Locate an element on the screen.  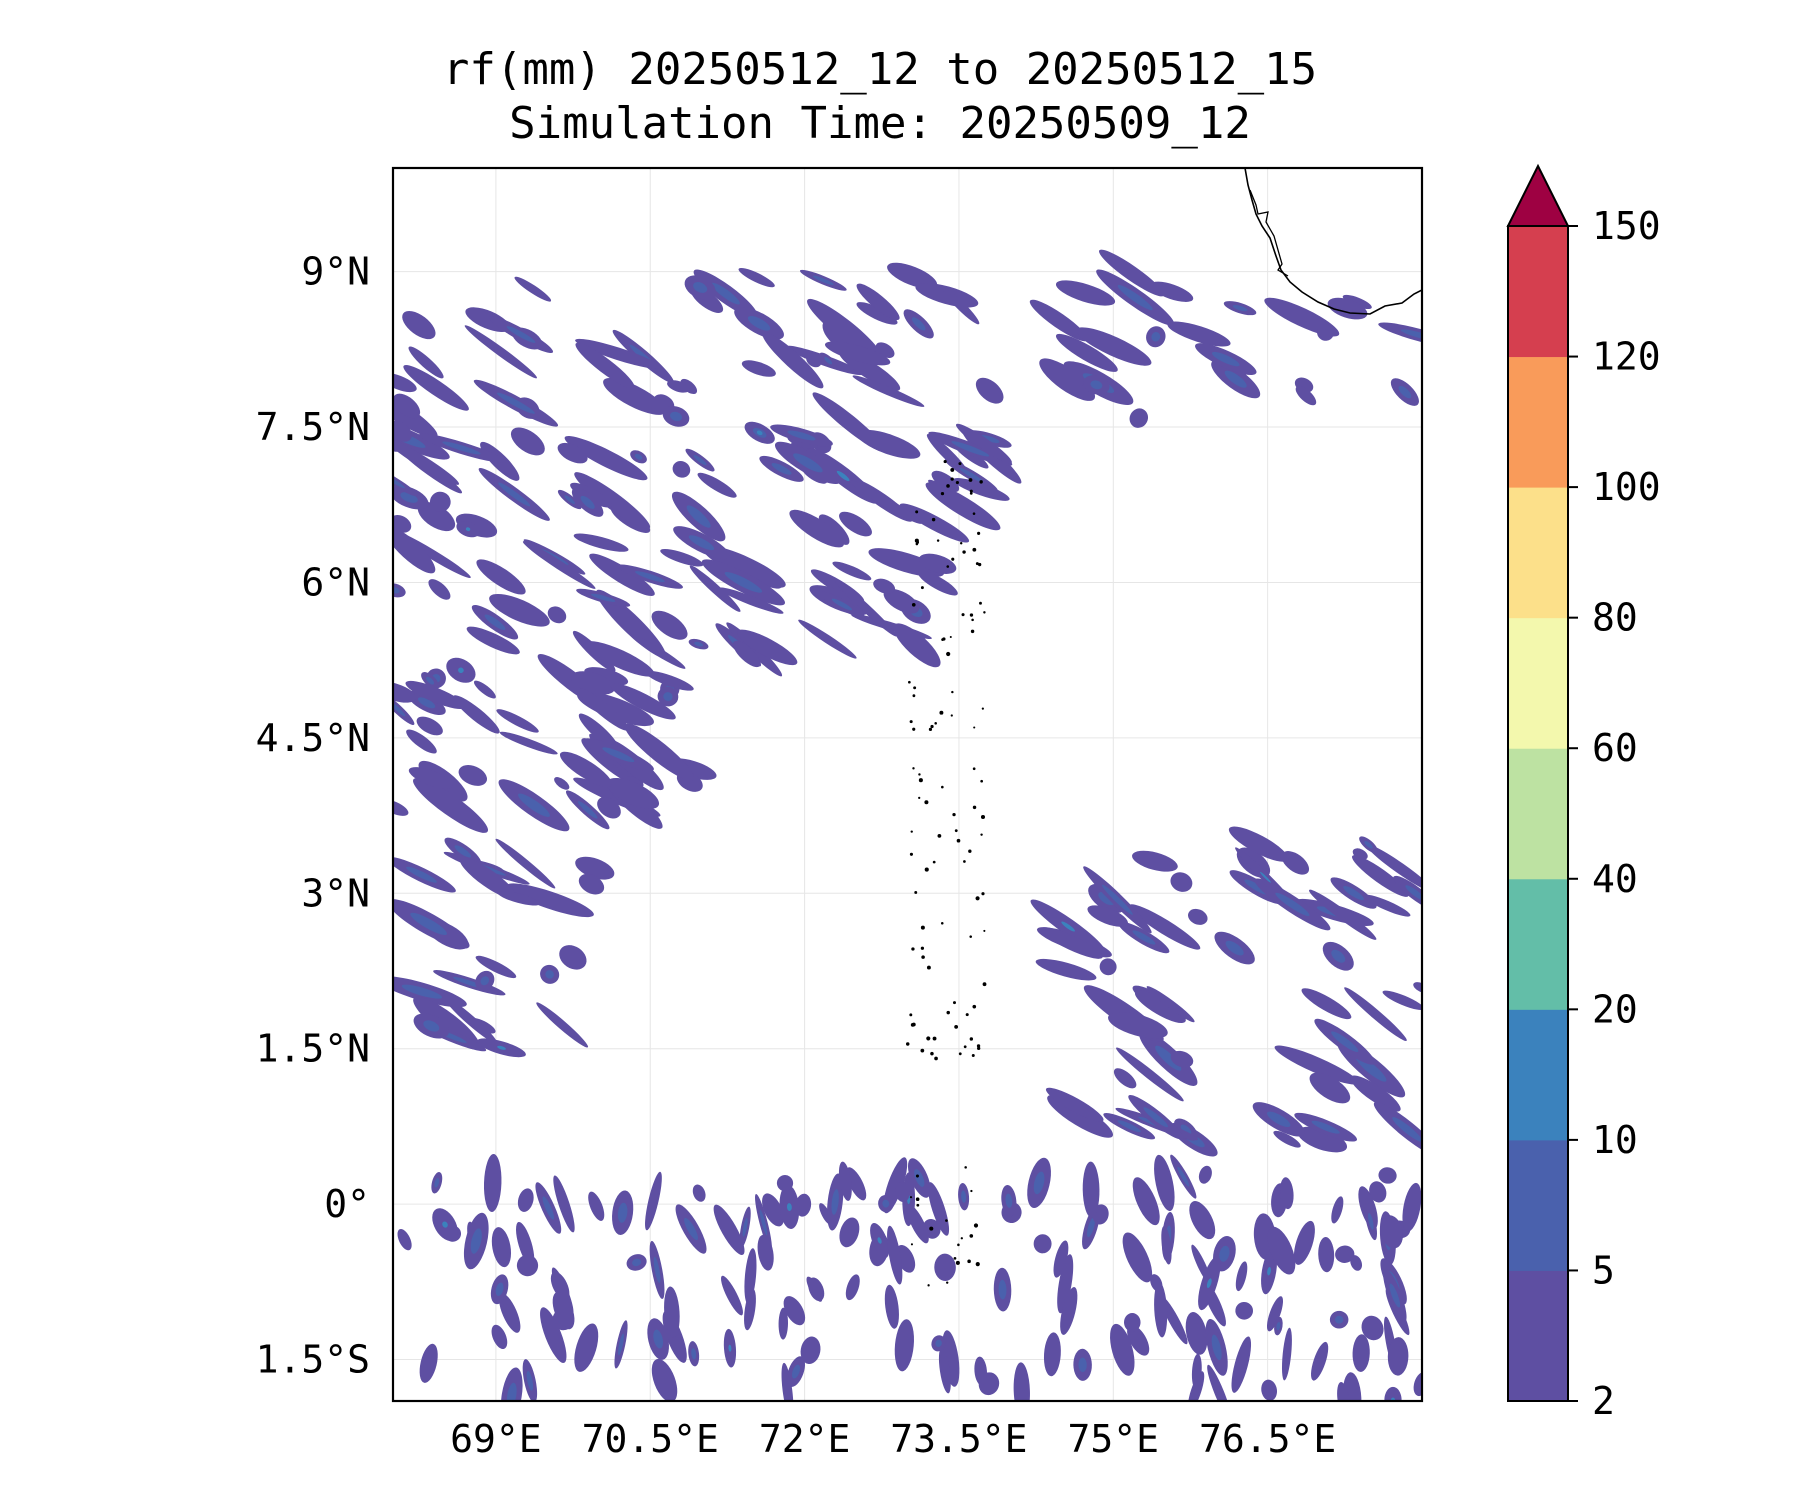
colorbar-frame is located at coordinates (1538, 813).